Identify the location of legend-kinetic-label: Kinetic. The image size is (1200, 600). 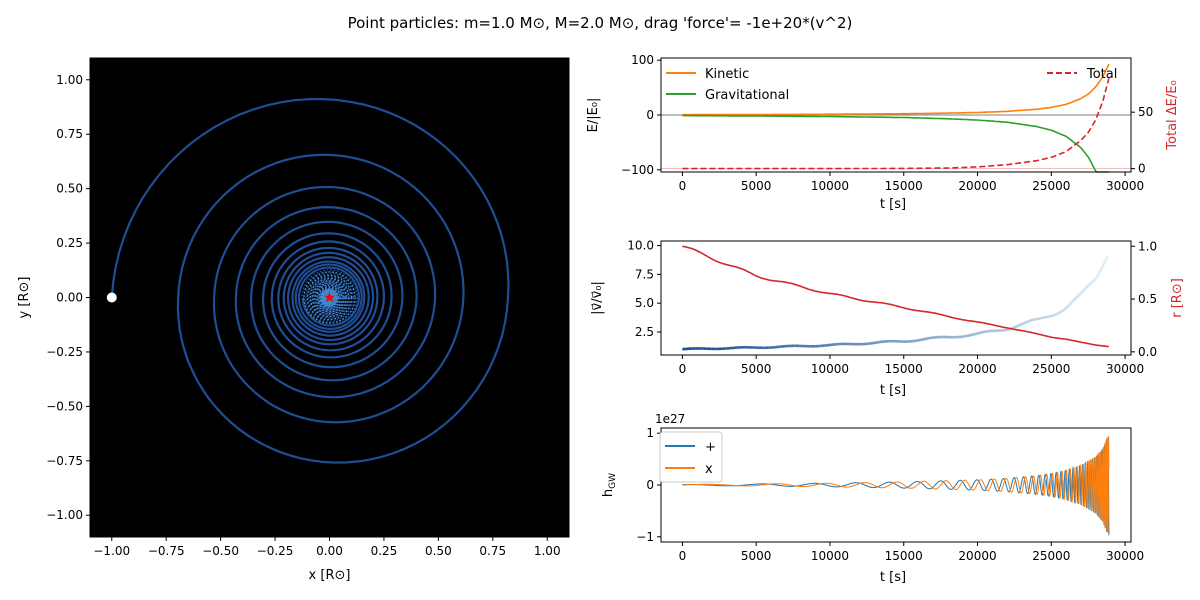
(727, 74).